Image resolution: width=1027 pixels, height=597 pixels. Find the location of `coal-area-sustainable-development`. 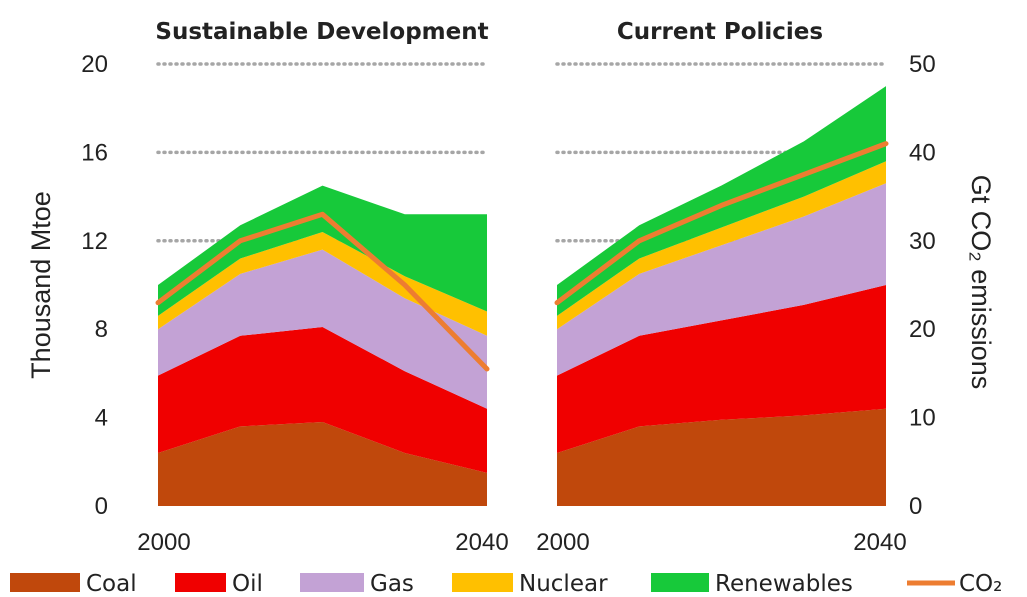

coal-area-sustainable-development is located at coordinates (322, 464).